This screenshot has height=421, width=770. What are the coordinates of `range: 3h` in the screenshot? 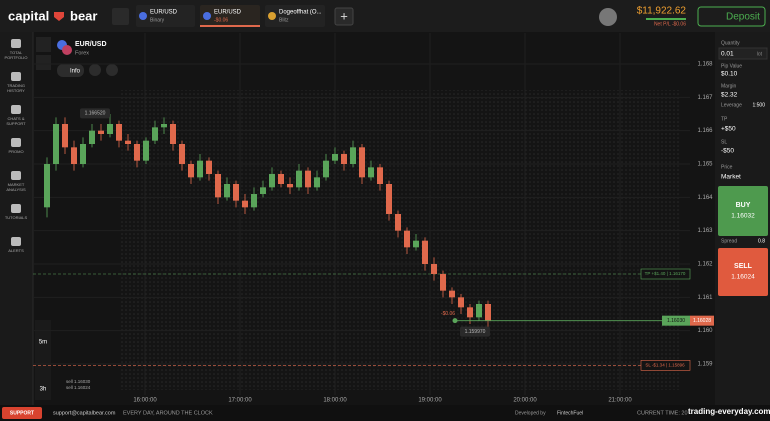 It's located at (43, 390).